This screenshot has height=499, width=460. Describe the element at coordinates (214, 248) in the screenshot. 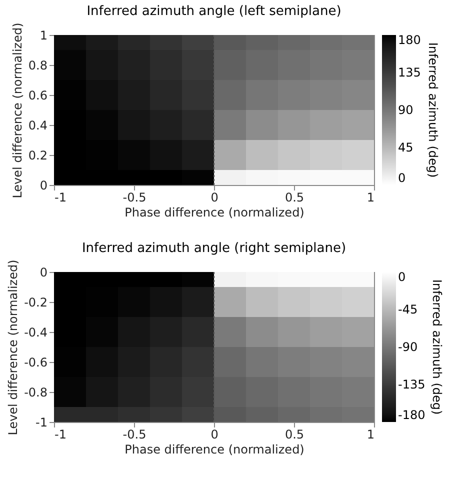

I see `chart-title: Inferred azimuth angle (right semiplane)` at that location.